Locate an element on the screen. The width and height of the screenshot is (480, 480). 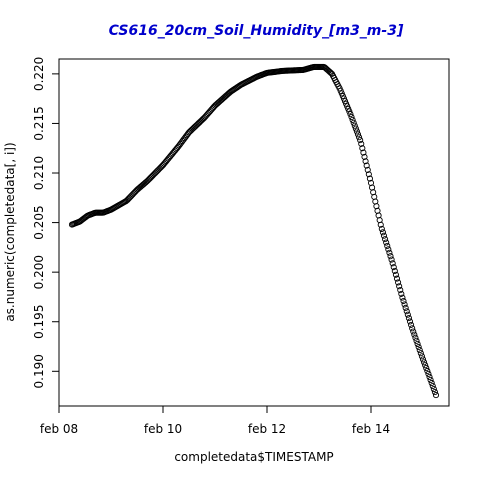
y-tick-label-3: 0.205 is located at coordinates (39, 222).